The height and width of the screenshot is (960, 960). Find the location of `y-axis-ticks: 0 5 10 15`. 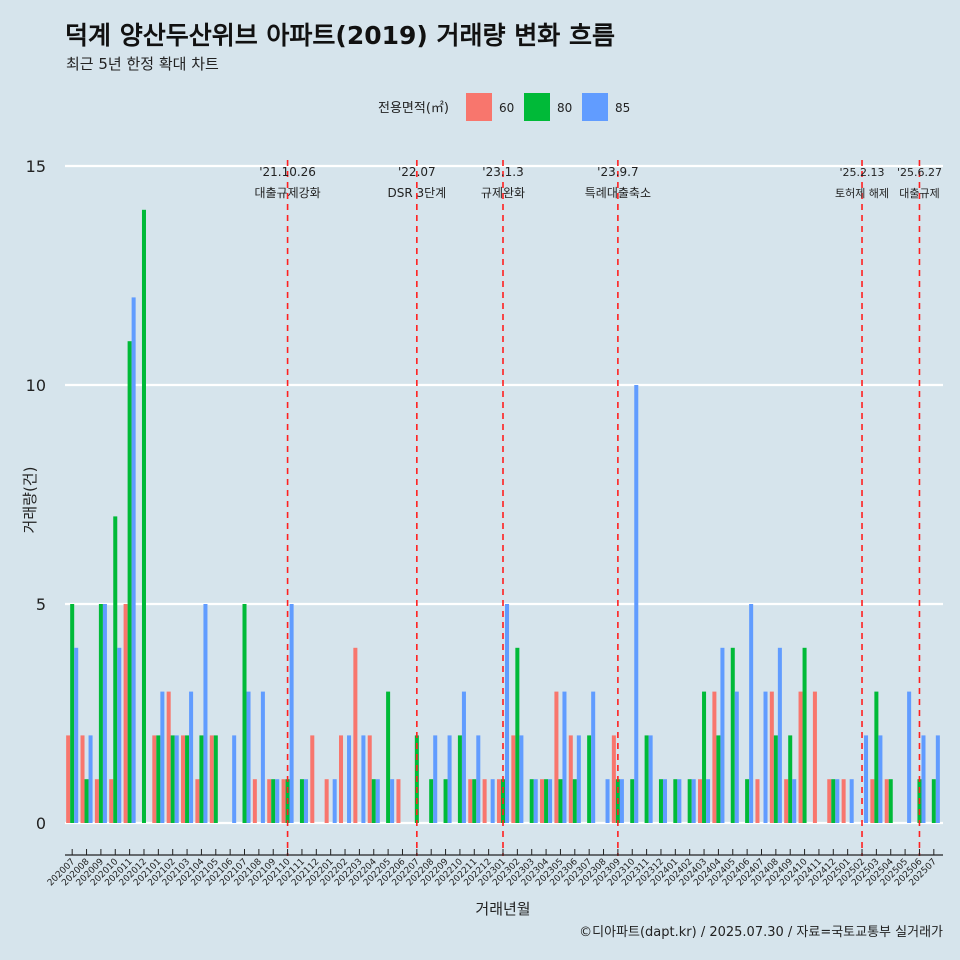

y-axis-ticks: 0 5 10 15 is located at coordinates (36, 495).